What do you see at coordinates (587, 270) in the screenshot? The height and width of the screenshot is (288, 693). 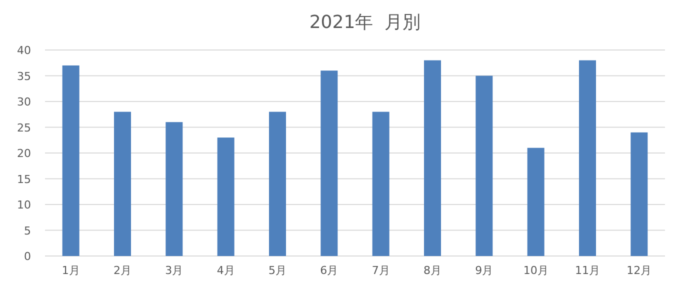 I see `x-tick-label: 11月` at bounding box center [587, 270].